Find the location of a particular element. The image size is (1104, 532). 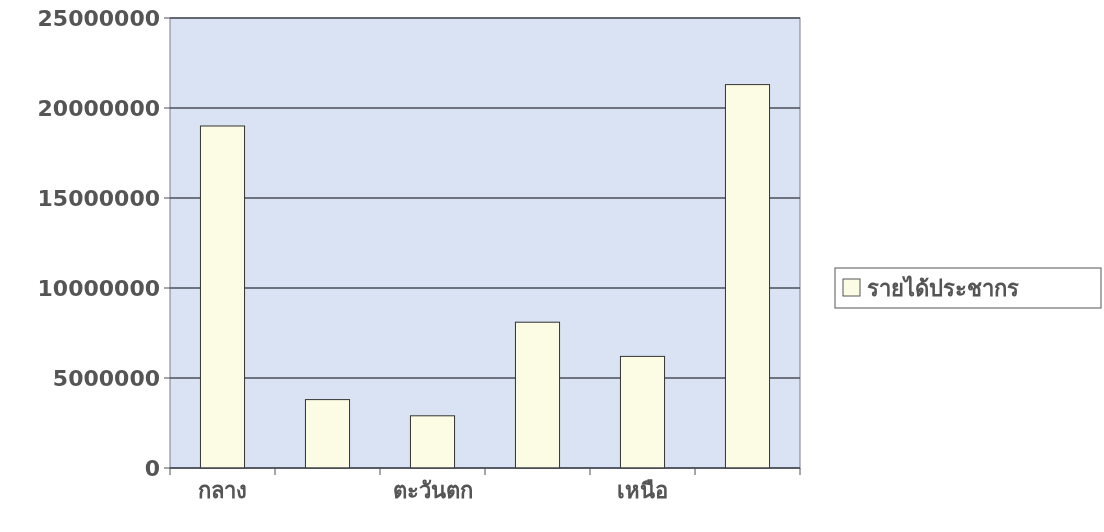

legend-label: รายได้ประชากร is located at coordinates (943, 288).